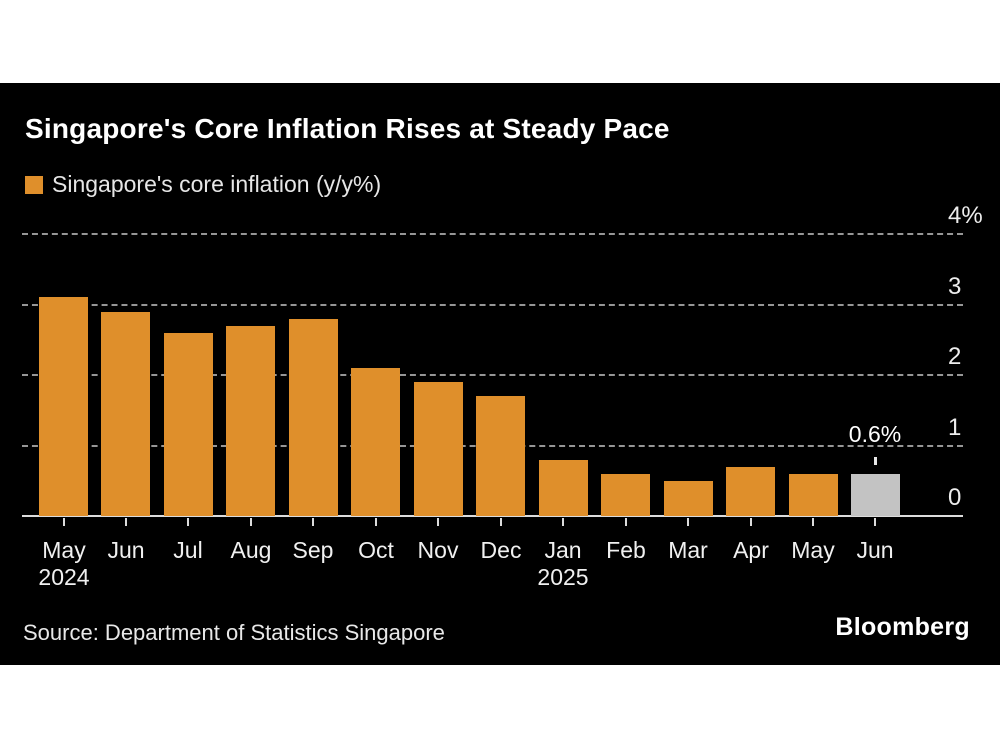 The width and height of the screenshot is (1000, 750). I want to click on x-year-label: 2024, so click(64, 577).